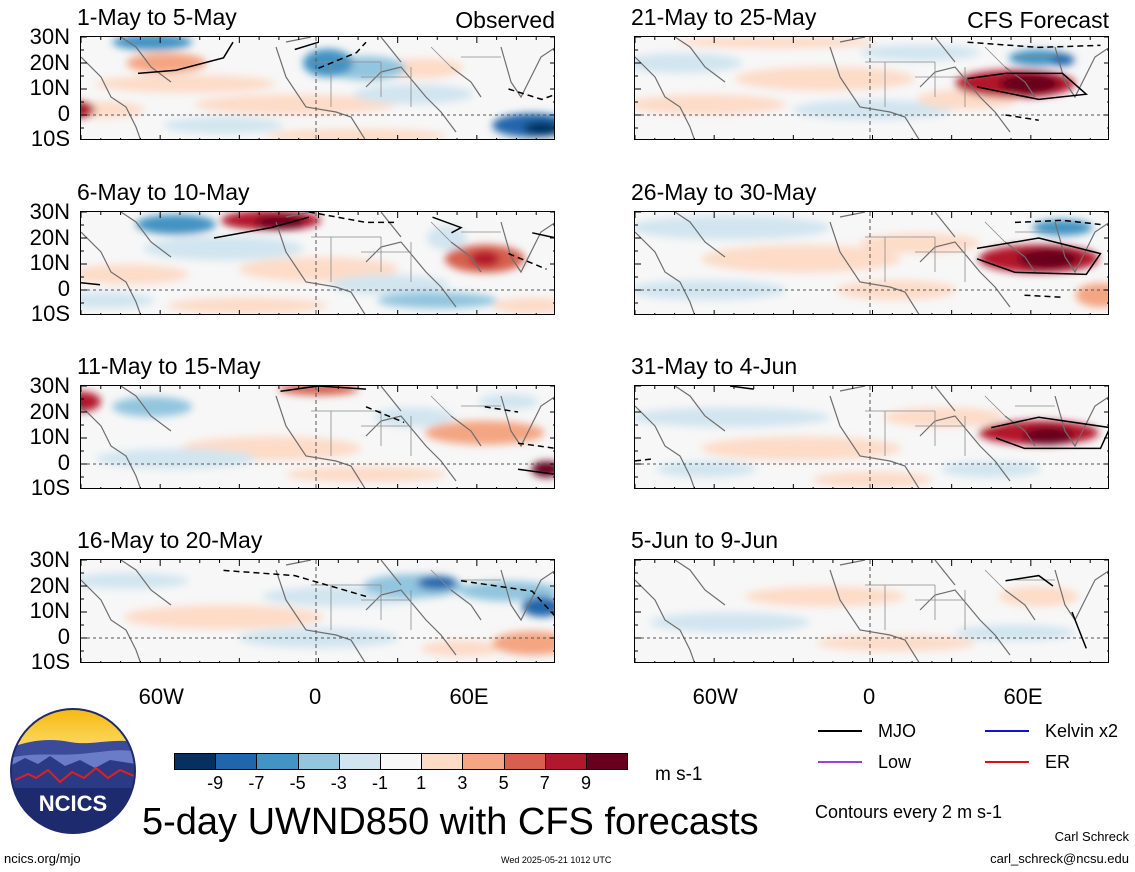 The width and height of the screenshot is (1135, 872). I want to click on colorbar-tick-label: -7, so click(256, 783).